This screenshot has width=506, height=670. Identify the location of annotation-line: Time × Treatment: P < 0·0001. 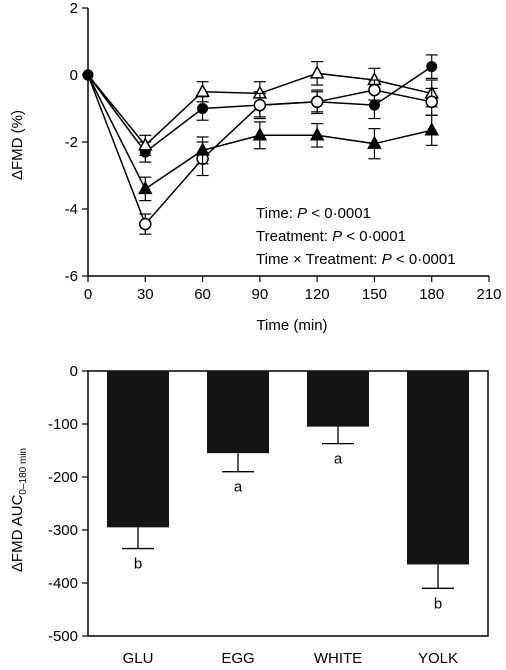
(356, 259).